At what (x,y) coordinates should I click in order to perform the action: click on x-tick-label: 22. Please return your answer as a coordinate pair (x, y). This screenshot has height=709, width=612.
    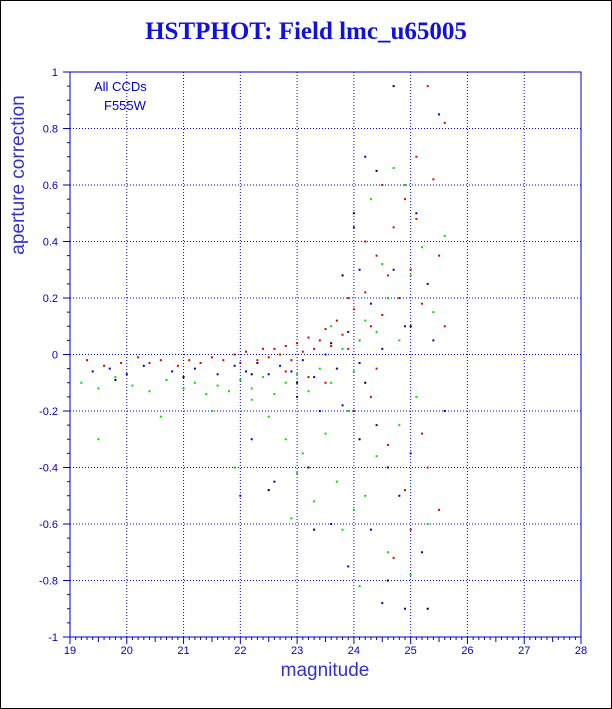
    Looking at the image, I should click on (240, 651).